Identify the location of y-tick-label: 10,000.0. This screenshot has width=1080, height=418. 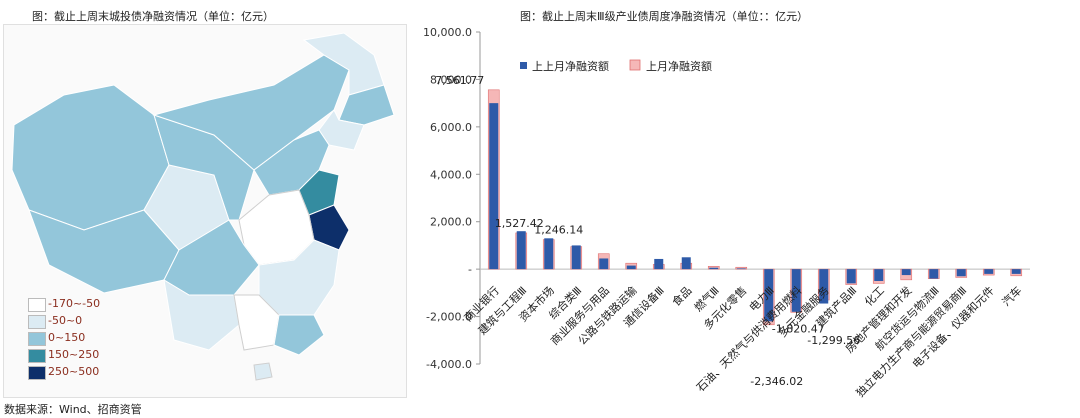
(447, 32).